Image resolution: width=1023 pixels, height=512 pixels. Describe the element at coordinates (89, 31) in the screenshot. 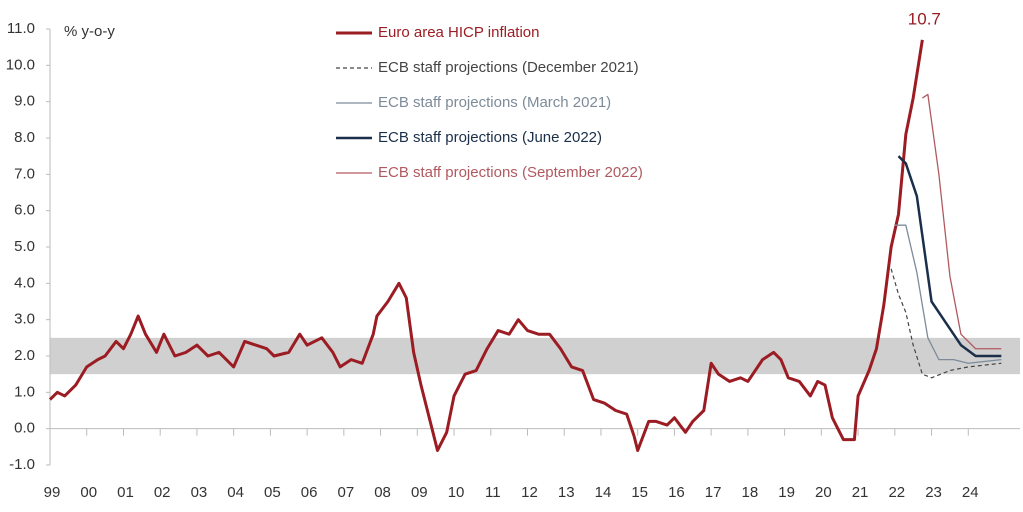

I see `y-axis-label: % y-o-y` at that location.